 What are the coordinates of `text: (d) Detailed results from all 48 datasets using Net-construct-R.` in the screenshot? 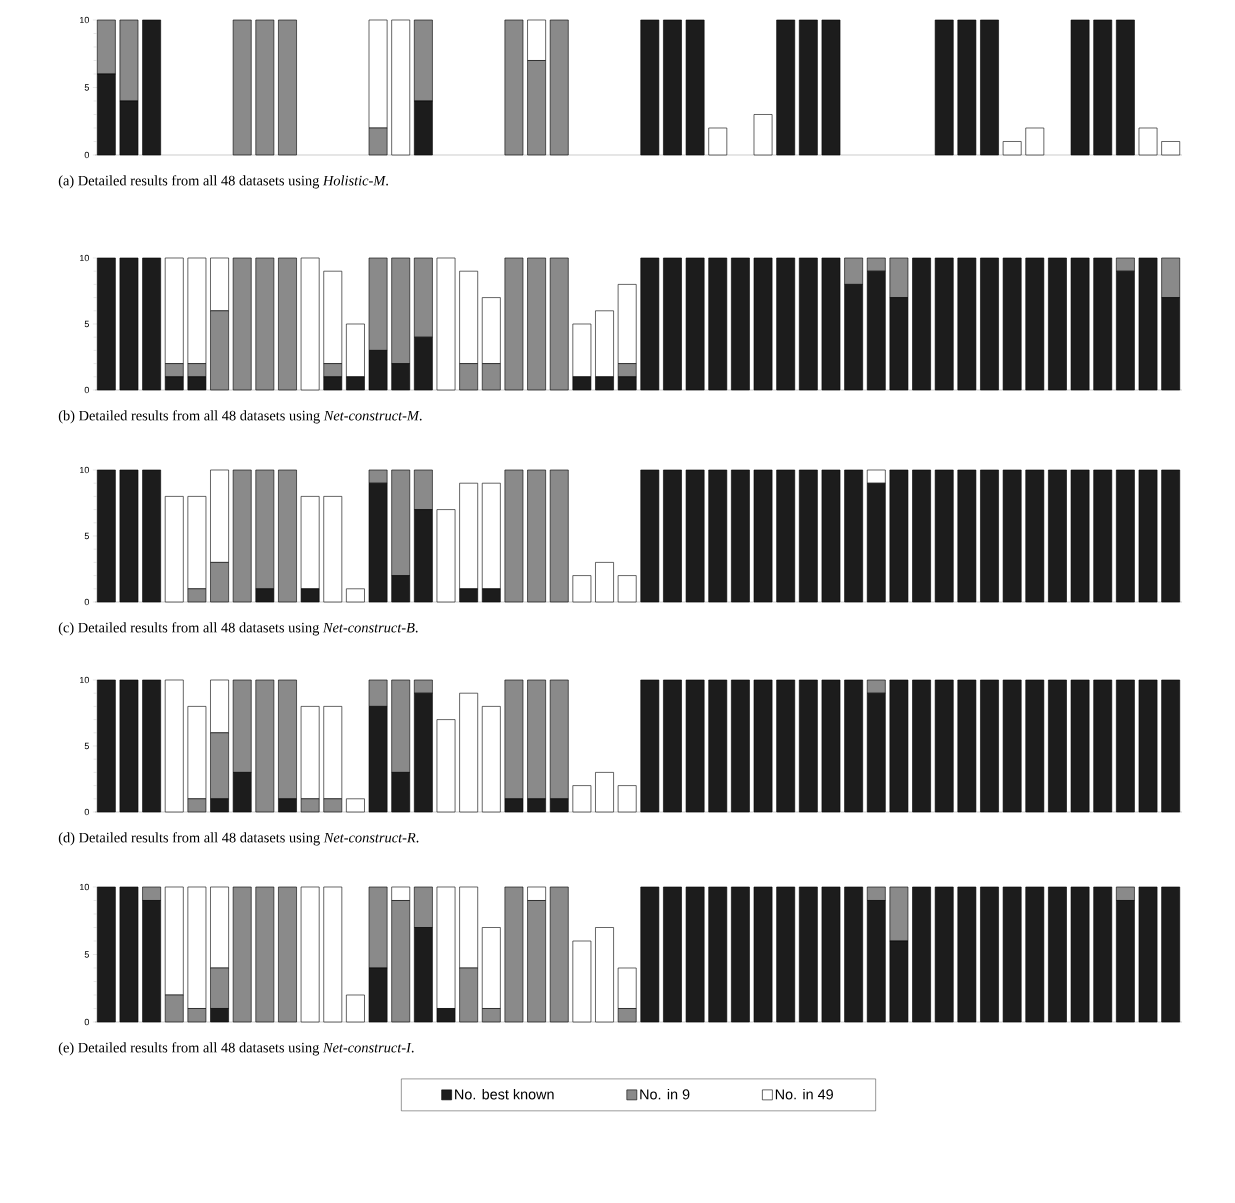 It's located at (238, 839).